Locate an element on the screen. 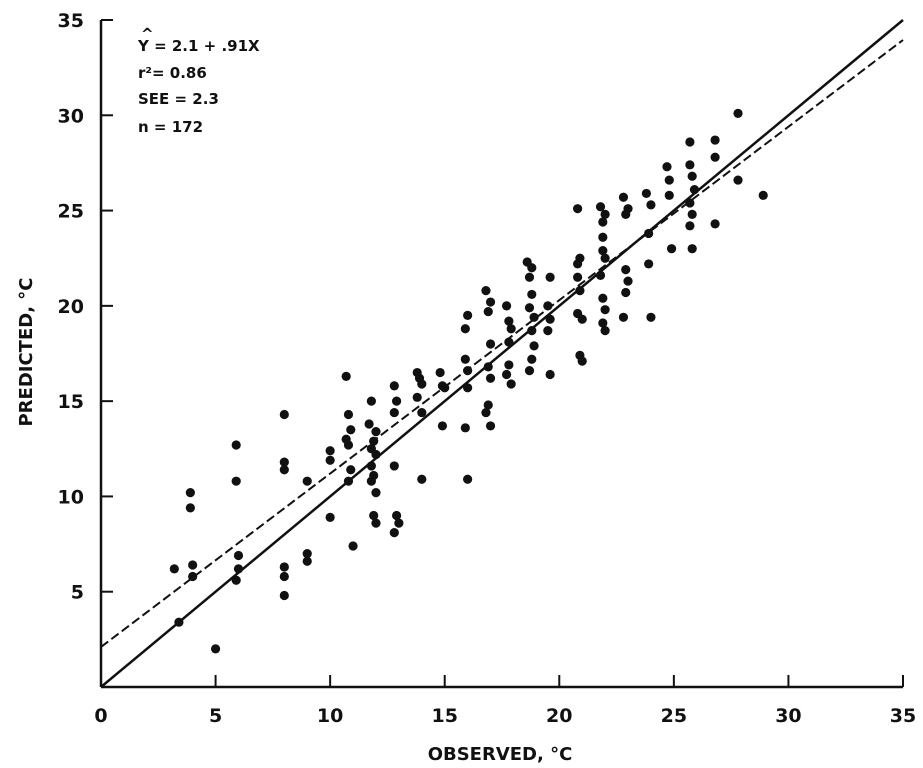 This screenshot has height=768, width=923. see-label: SEE = 2.3 is located at coordinates (178, 99).